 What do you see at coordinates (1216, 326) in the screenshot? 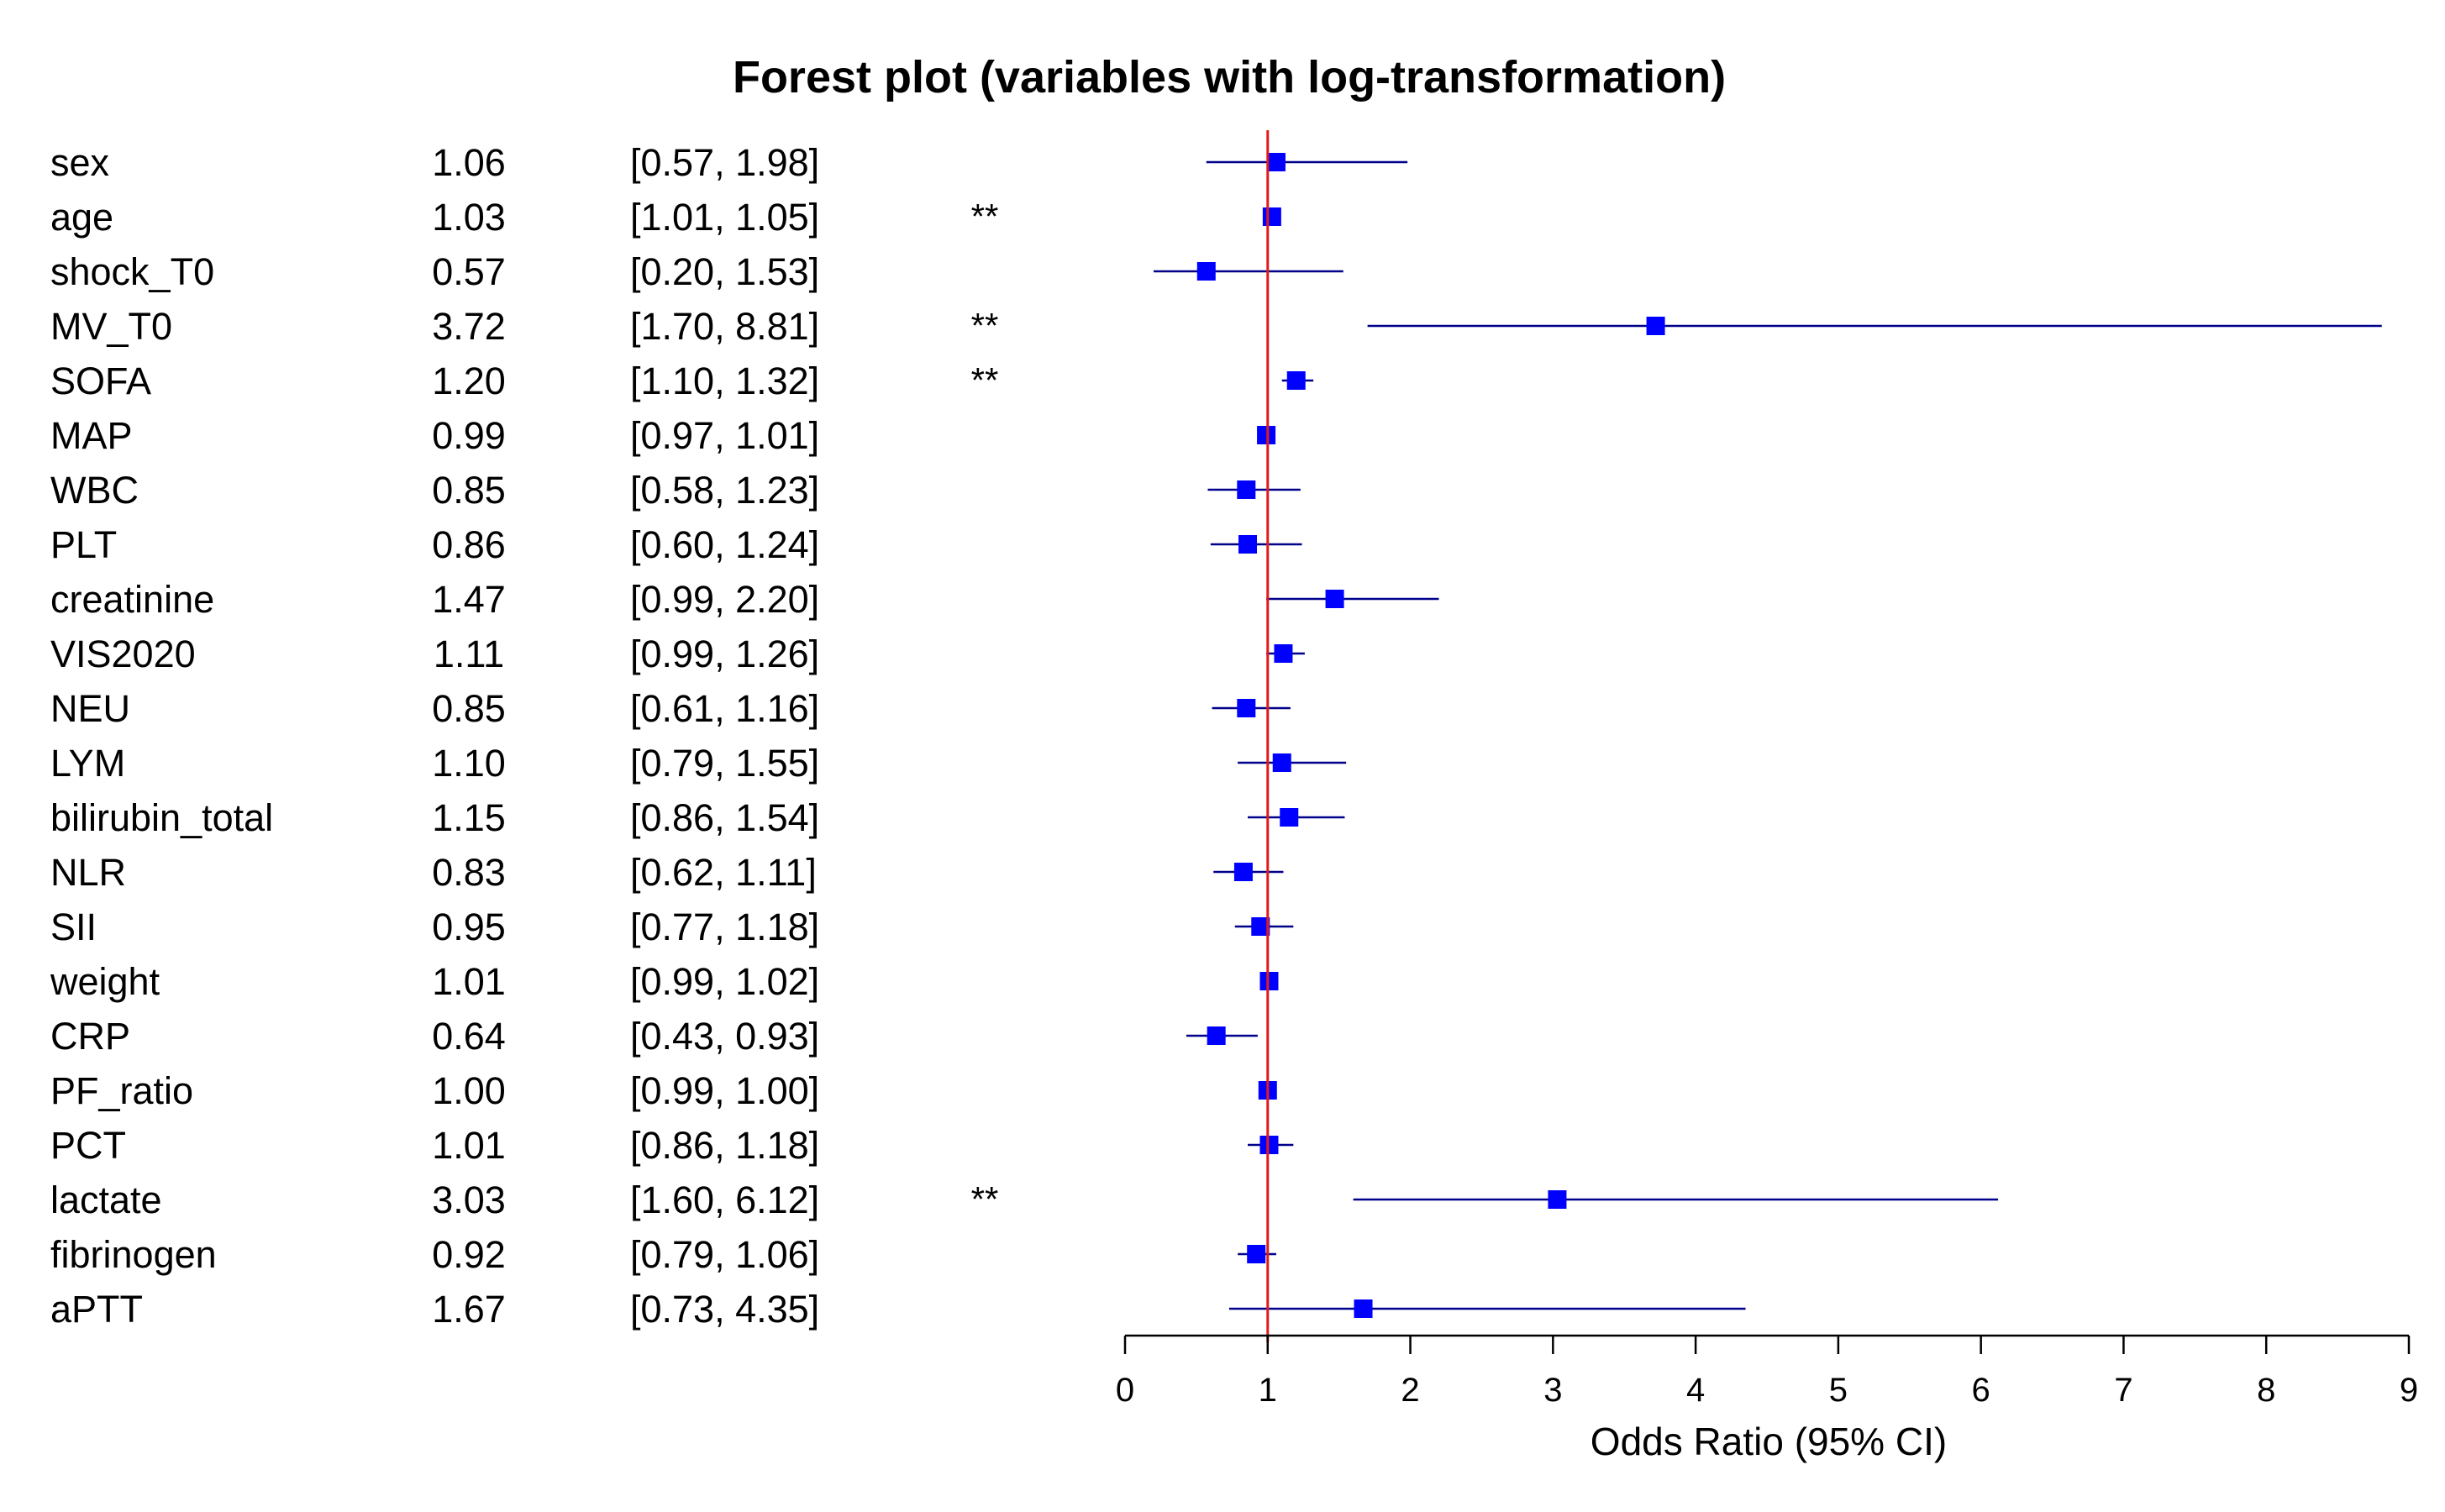
I see `forest-row: MV_T0 3.72 [1.70, 8.81] **` at bounding box center [1216, 326].